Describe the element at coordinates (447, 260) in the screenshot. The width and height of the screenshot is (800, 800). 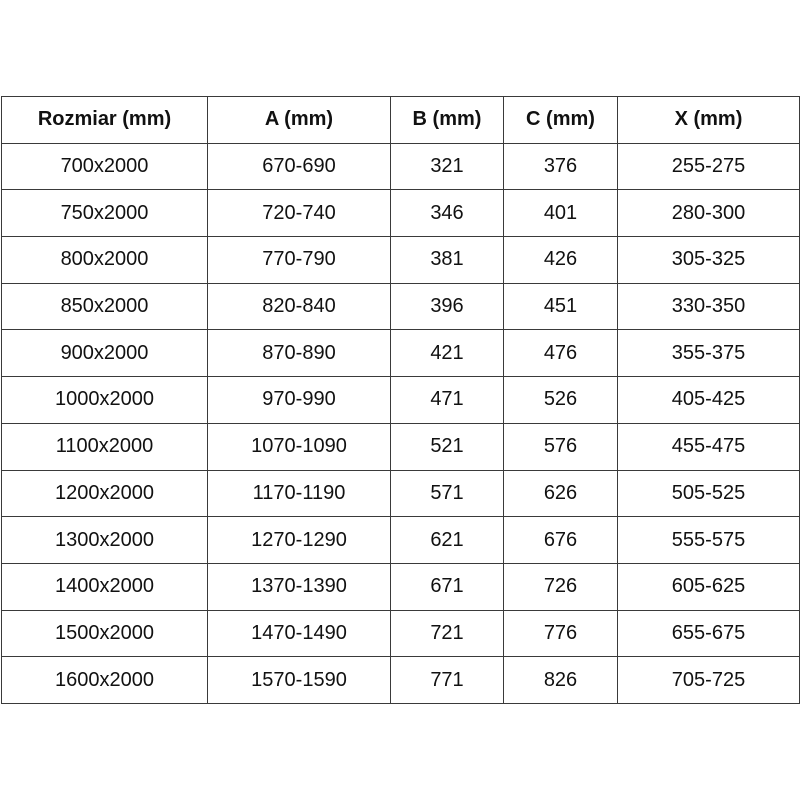
I see `table-cell: 381` at that location.